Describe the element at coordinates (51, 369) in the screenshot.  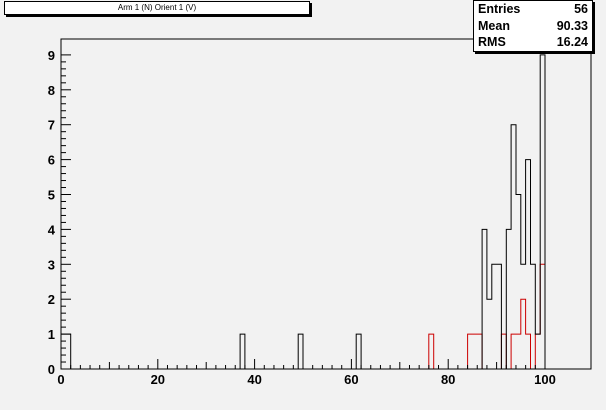
I see `y-tick-label: 0` at that location.